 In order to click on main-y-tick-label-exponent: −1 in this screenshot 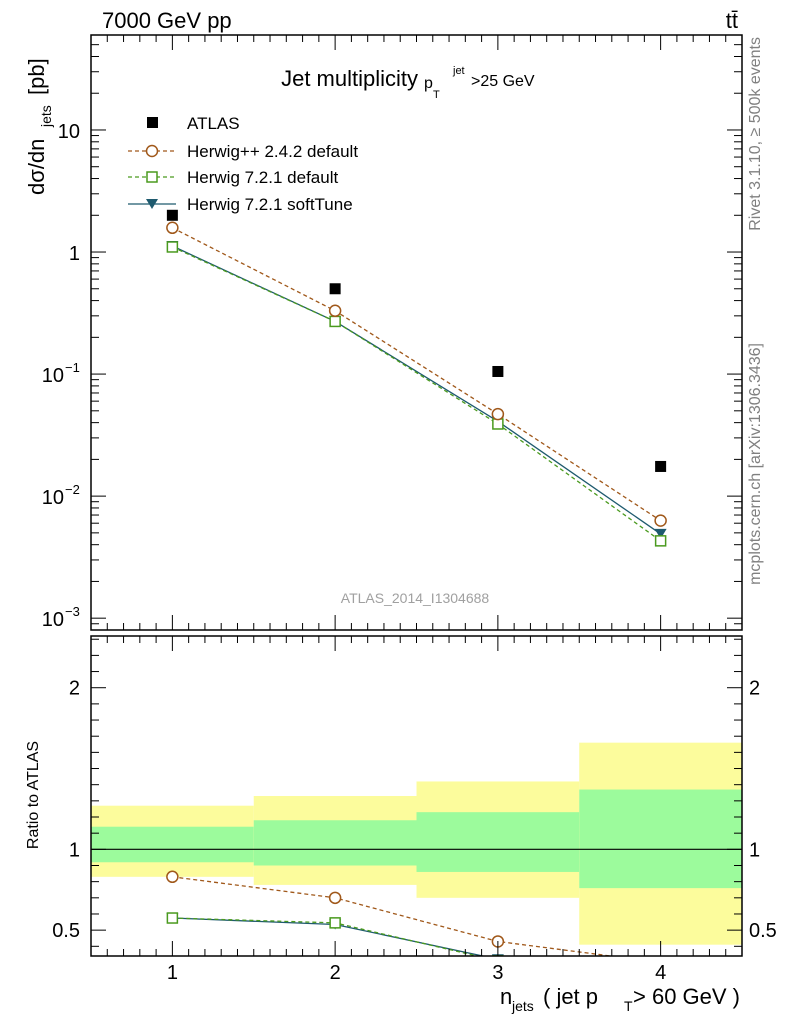, I will do `click(72, 367)`.